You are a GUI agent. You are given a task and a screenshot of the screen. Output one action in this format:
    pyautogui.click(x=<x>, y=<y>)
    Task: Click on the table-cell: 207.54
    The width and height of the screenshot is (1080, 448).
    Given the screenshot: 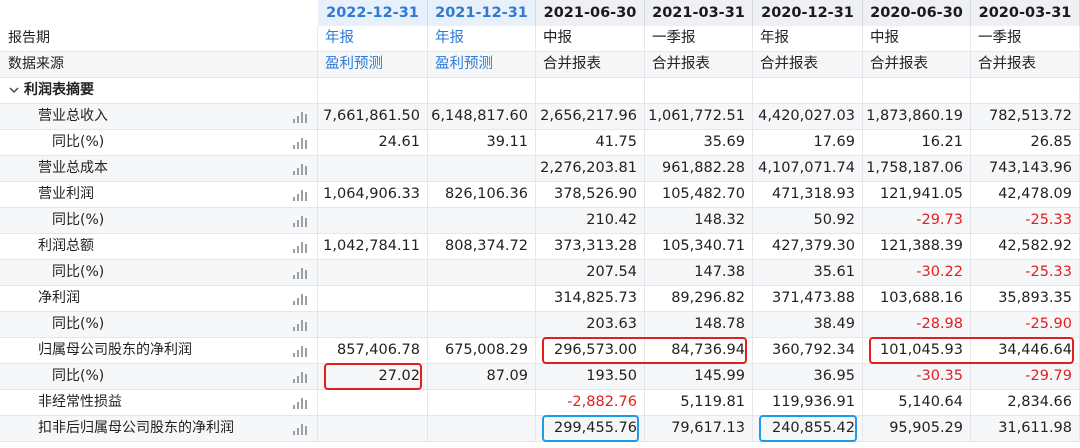 What is the action you would take?
    pyautogui.click(x=590, y=272)
    